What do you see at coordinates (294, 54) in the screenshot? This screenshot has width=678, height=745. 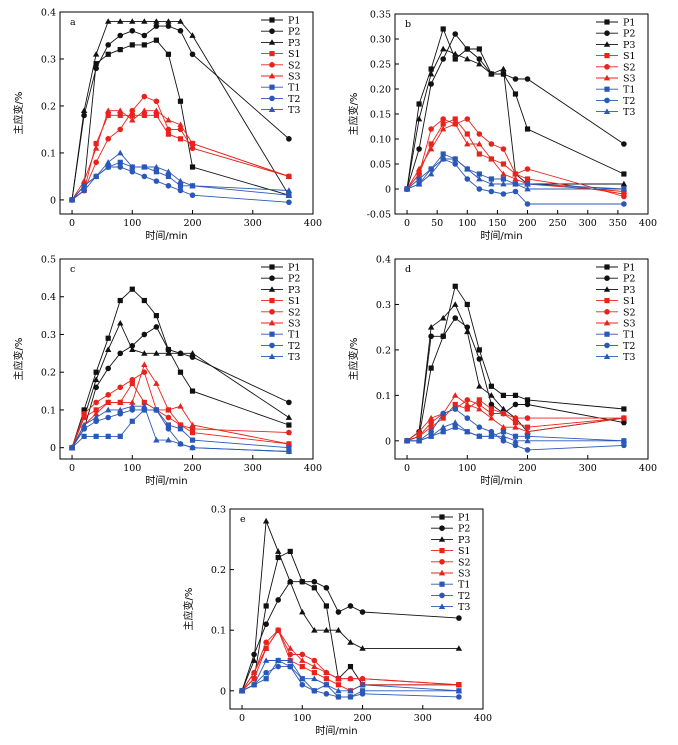 I see `legend-label-s1-a: S1` at bounding box center [294, 54].